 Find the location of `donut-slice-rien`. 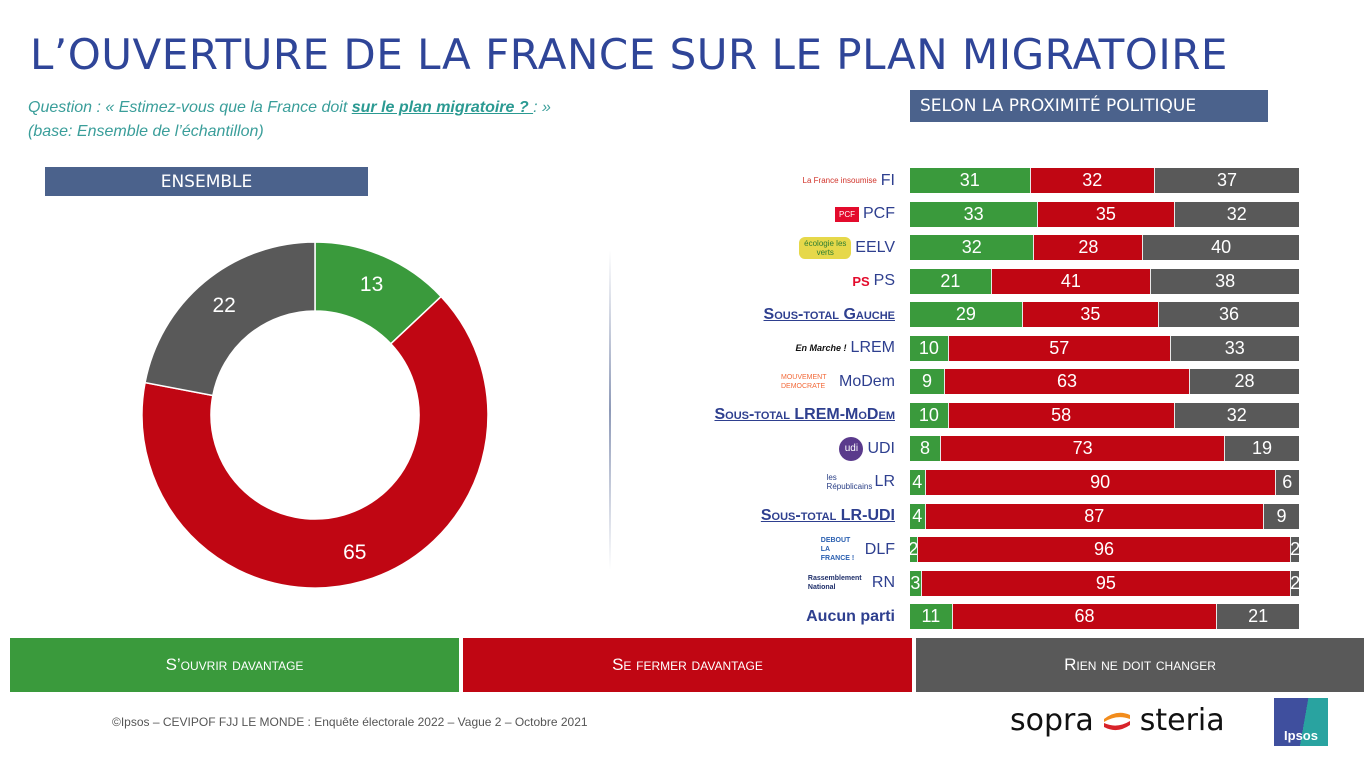

donut-slice-rien is located at coordinates (230, 319).